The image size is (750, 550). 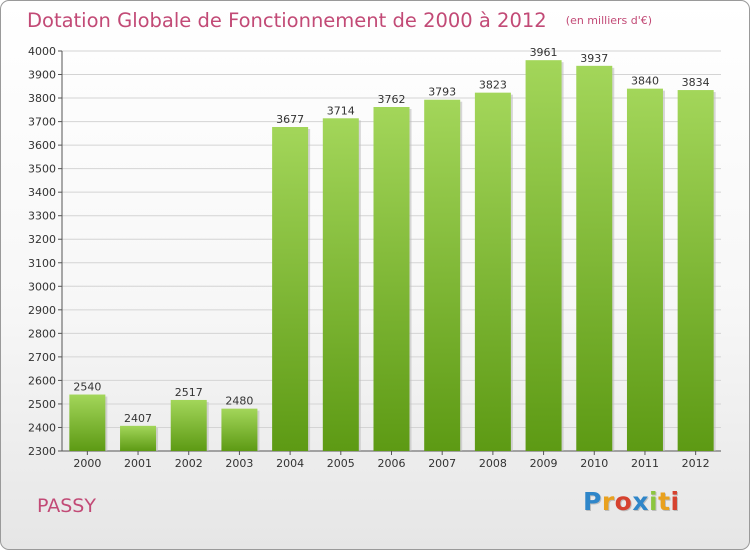 I want to click on x-tick-label: 2008, so click(x=493, y=463).